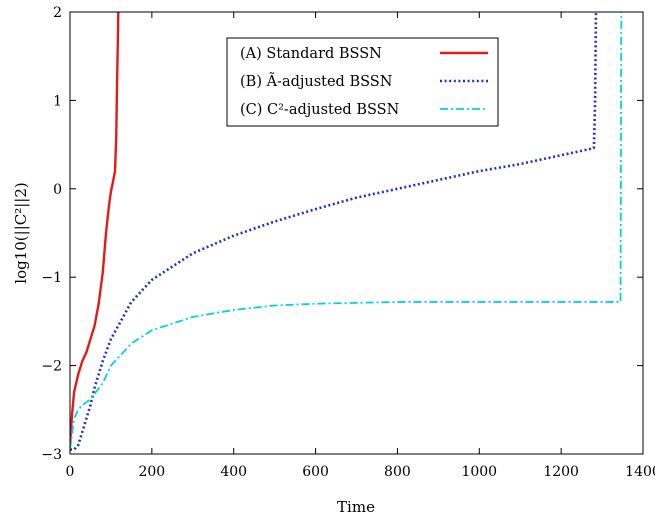 The image size is (655, 518). I want to click on x-tick-label: 1200, so click(561, 472).